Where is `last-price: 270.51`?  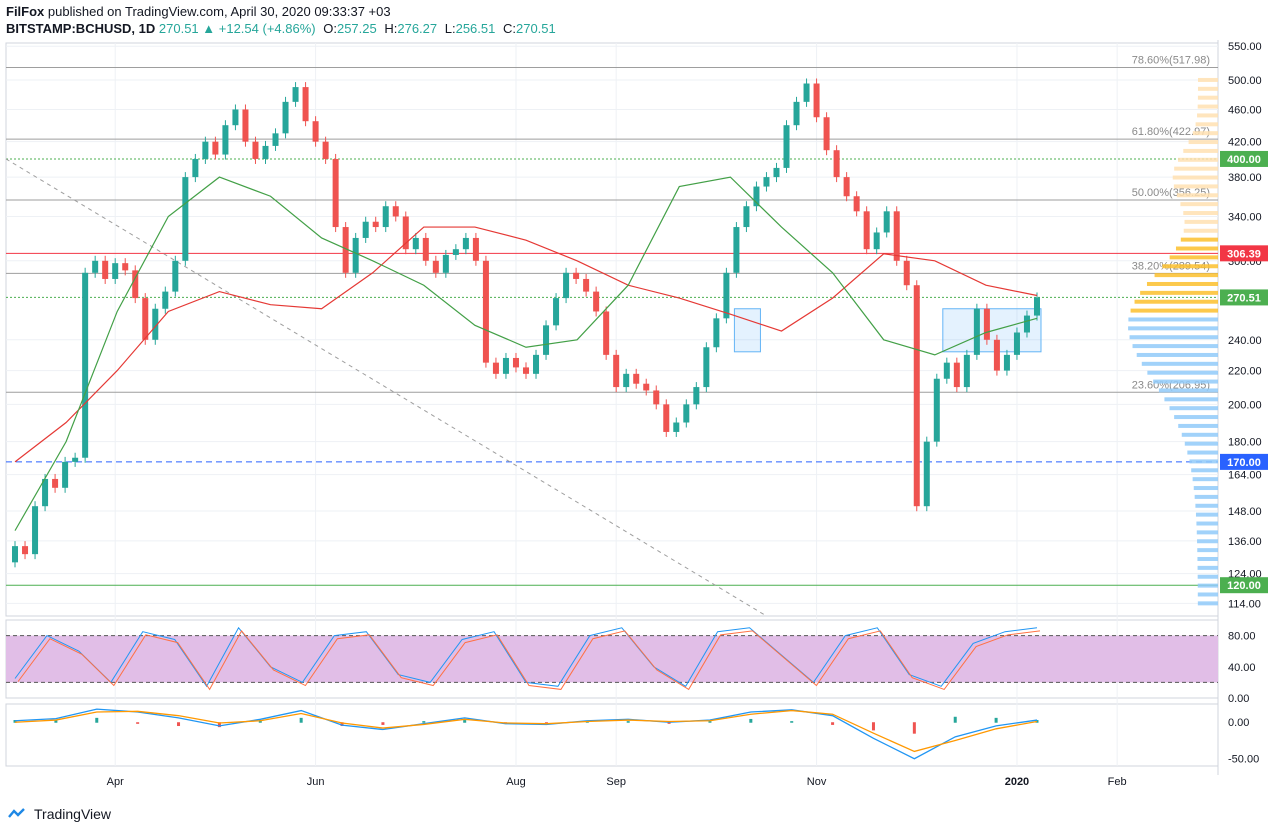 last-price: 270.51 is located at coordinates (178, 28).